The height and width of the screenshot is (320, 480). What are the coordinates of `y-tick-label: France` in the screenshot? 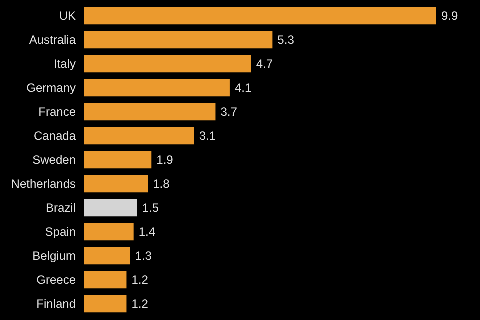 It's located at (57, 112).